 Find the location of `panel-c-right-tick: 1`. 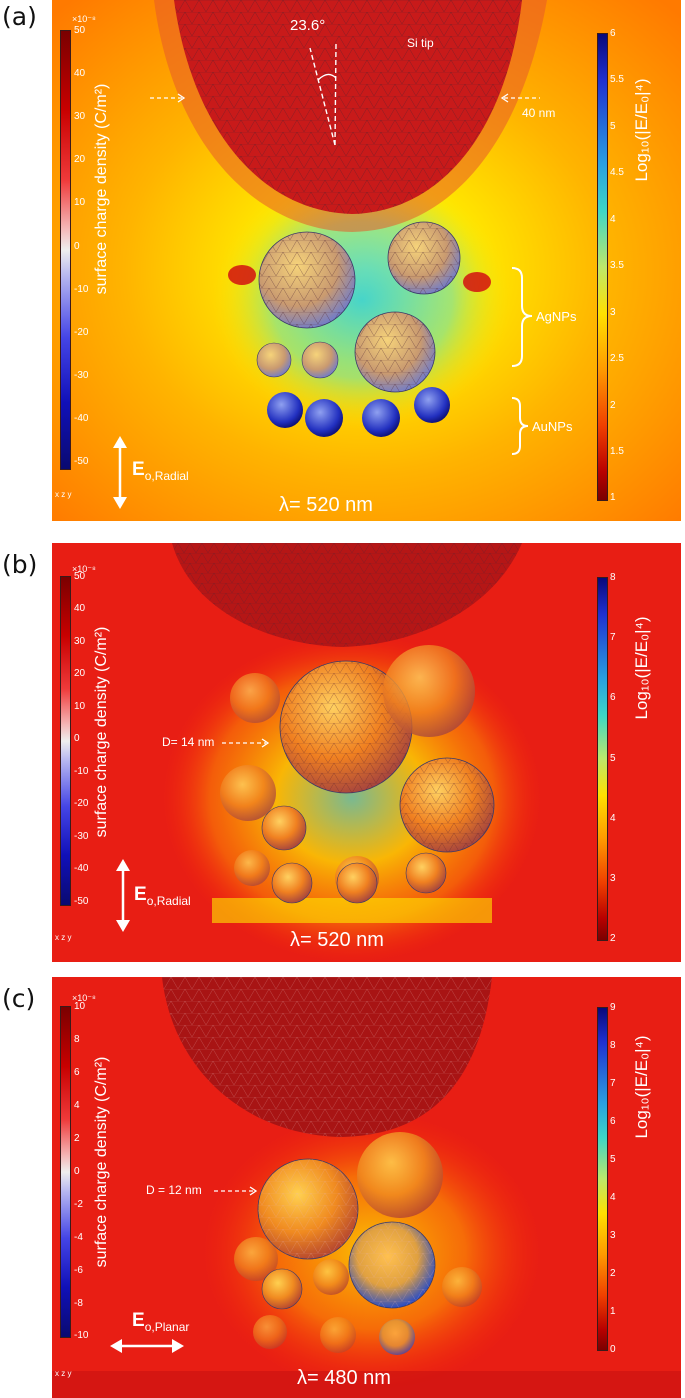

panel-c-right-tick: 1 is located at coordinates (613, 1311).